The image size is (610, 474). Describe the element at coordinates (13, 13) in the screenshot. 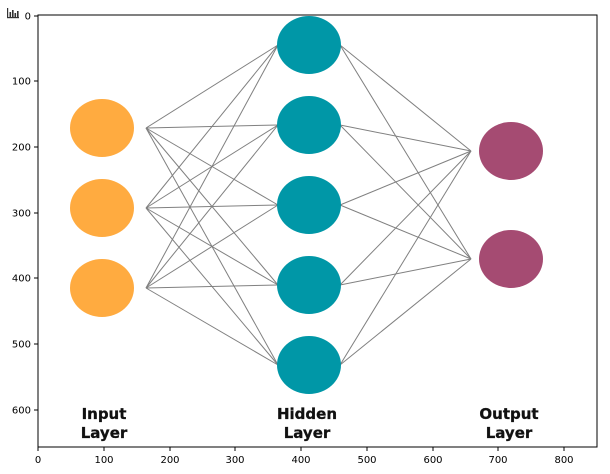

I see `bar-chart-icon` at that location.